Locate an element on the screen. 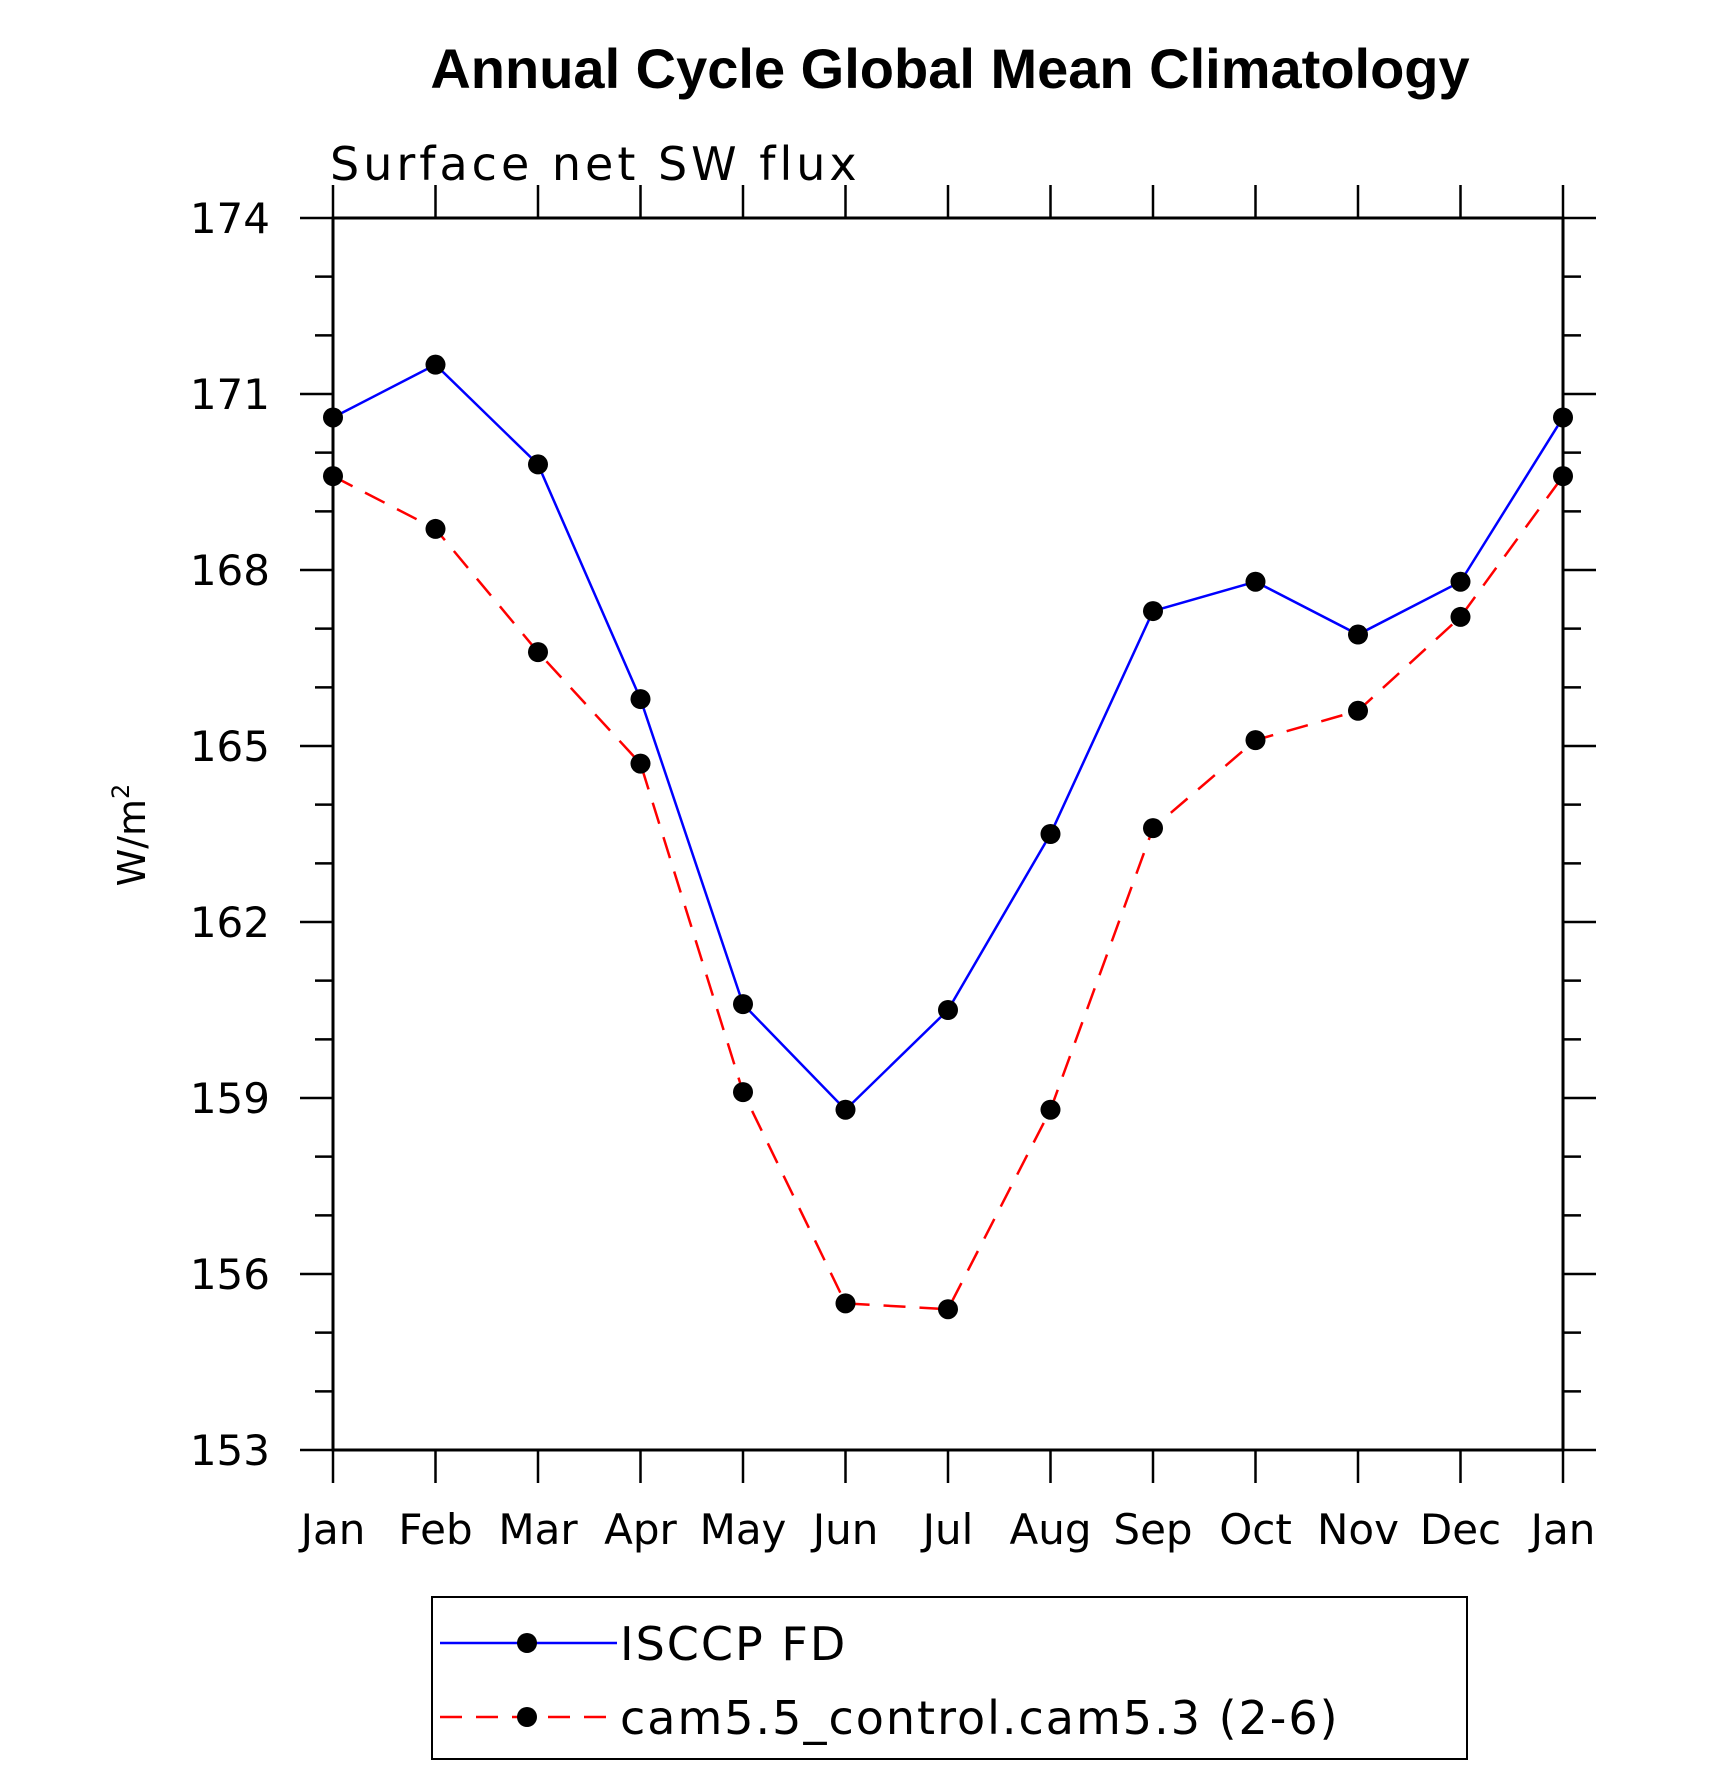 This screenshot has width=1710, height=1767. x-tick-label: Sep is located at coordinates (1152, 1529).